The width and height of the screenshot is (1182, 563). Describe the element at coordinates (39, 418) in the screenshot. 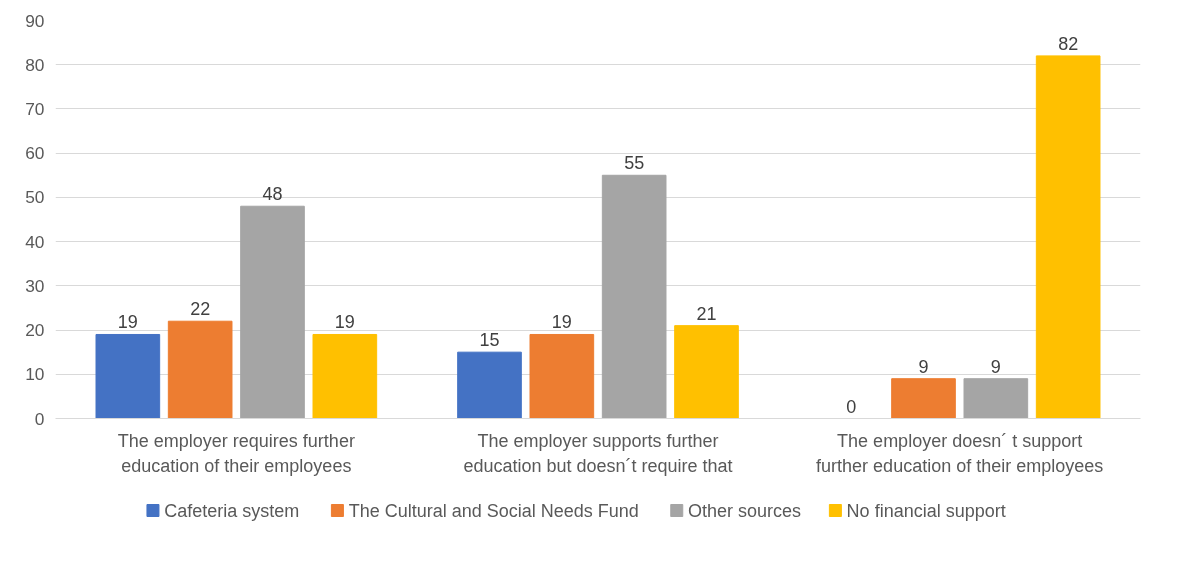

I see `y-tick-label: 0` at that location.